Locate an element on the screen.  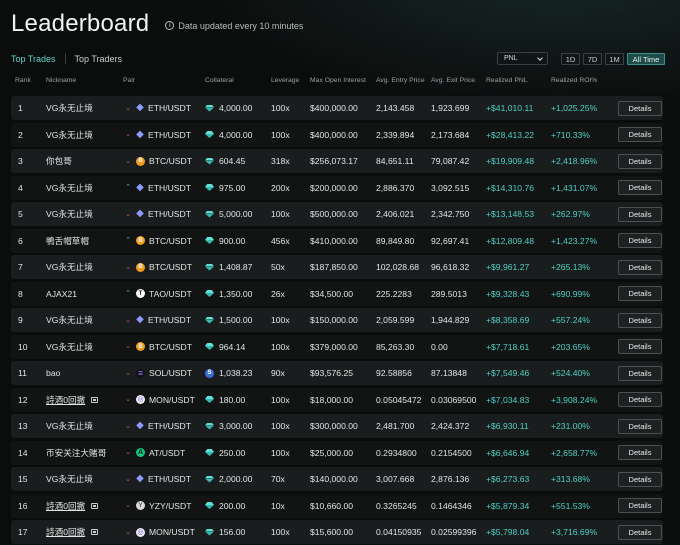
collateral-value: 975.00 is located at coordinates (232, 187).